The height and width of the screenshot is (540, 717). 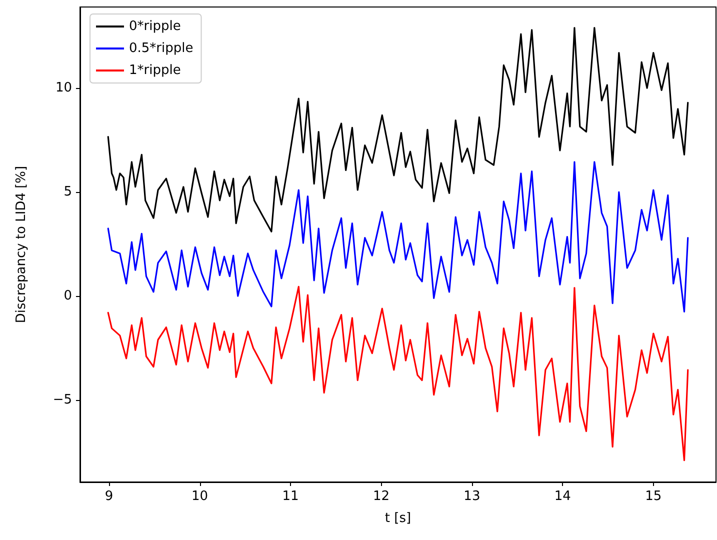 I want to click on x-tick-label: 9, so click(x=109, y=496).